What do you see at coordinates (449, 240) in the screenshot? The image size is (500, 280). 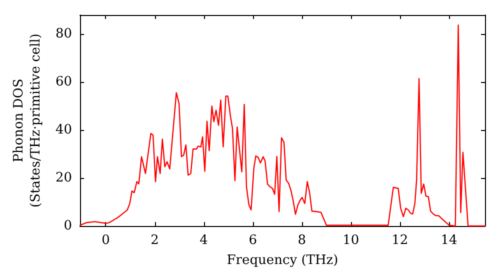 I see `x-tick-label: 14` at bounding box center [449, 240].